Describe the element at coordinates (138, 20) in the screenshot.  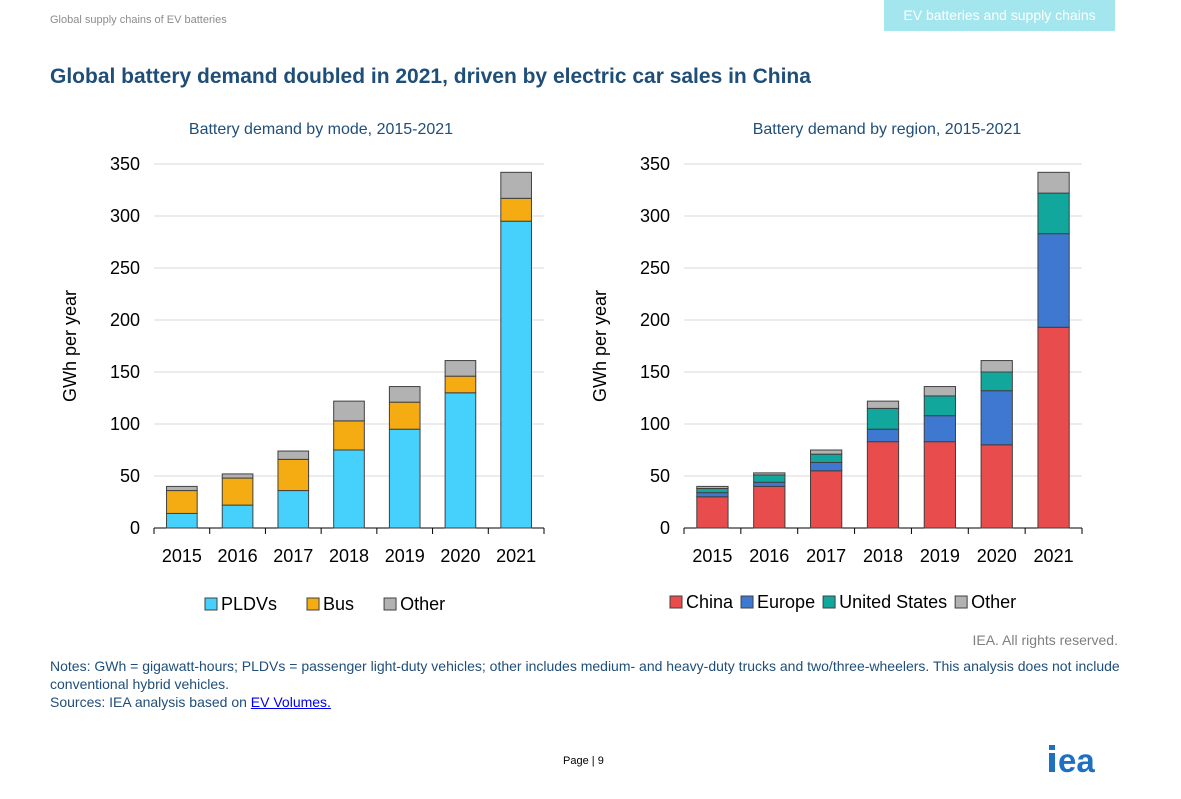
I see `document-header: Global supply chains of EV batteries` at that location.